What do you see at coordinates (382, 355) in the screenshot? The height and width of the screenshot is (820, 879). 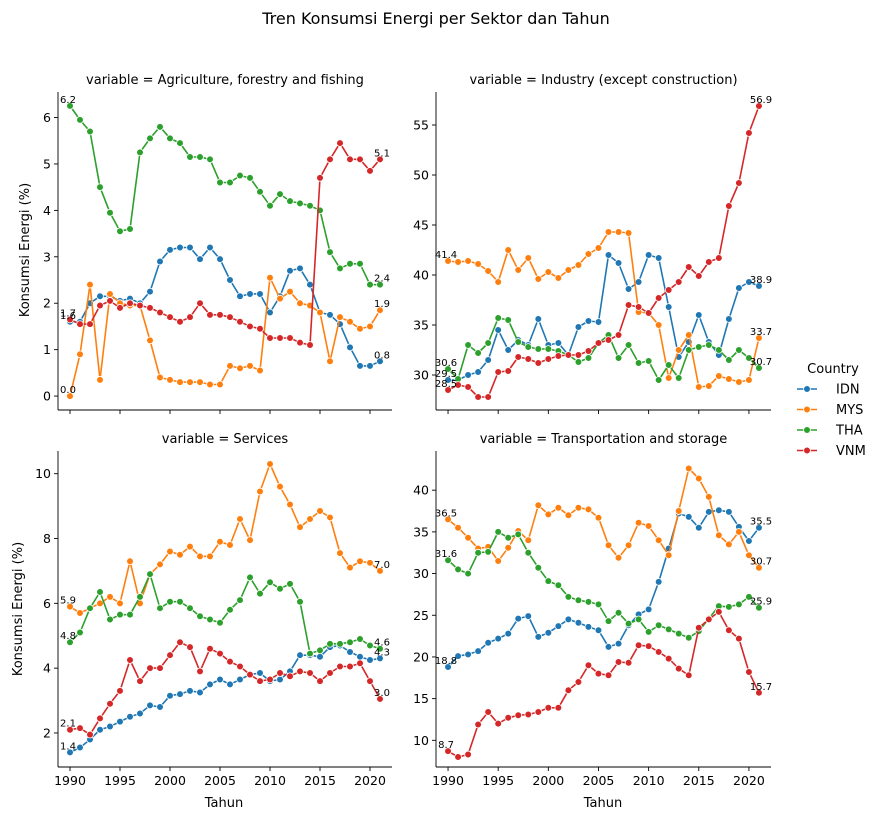 I see `data-label: 0.8` at bounding box center [382, 355].